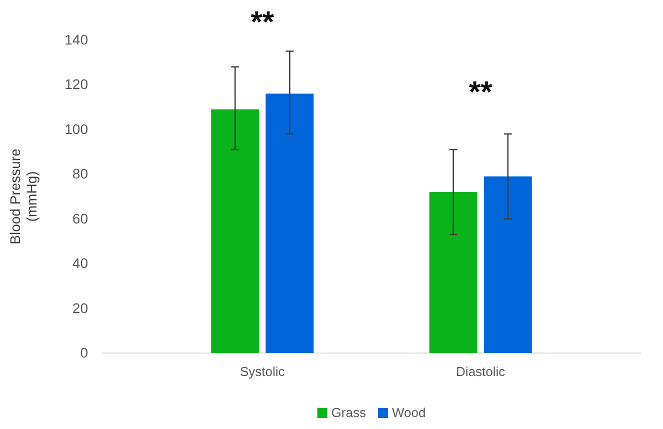 Image resolution: width=663 pixels, height=429 pixels. I want to click on y-tick-label: 80, so click(80, 174).